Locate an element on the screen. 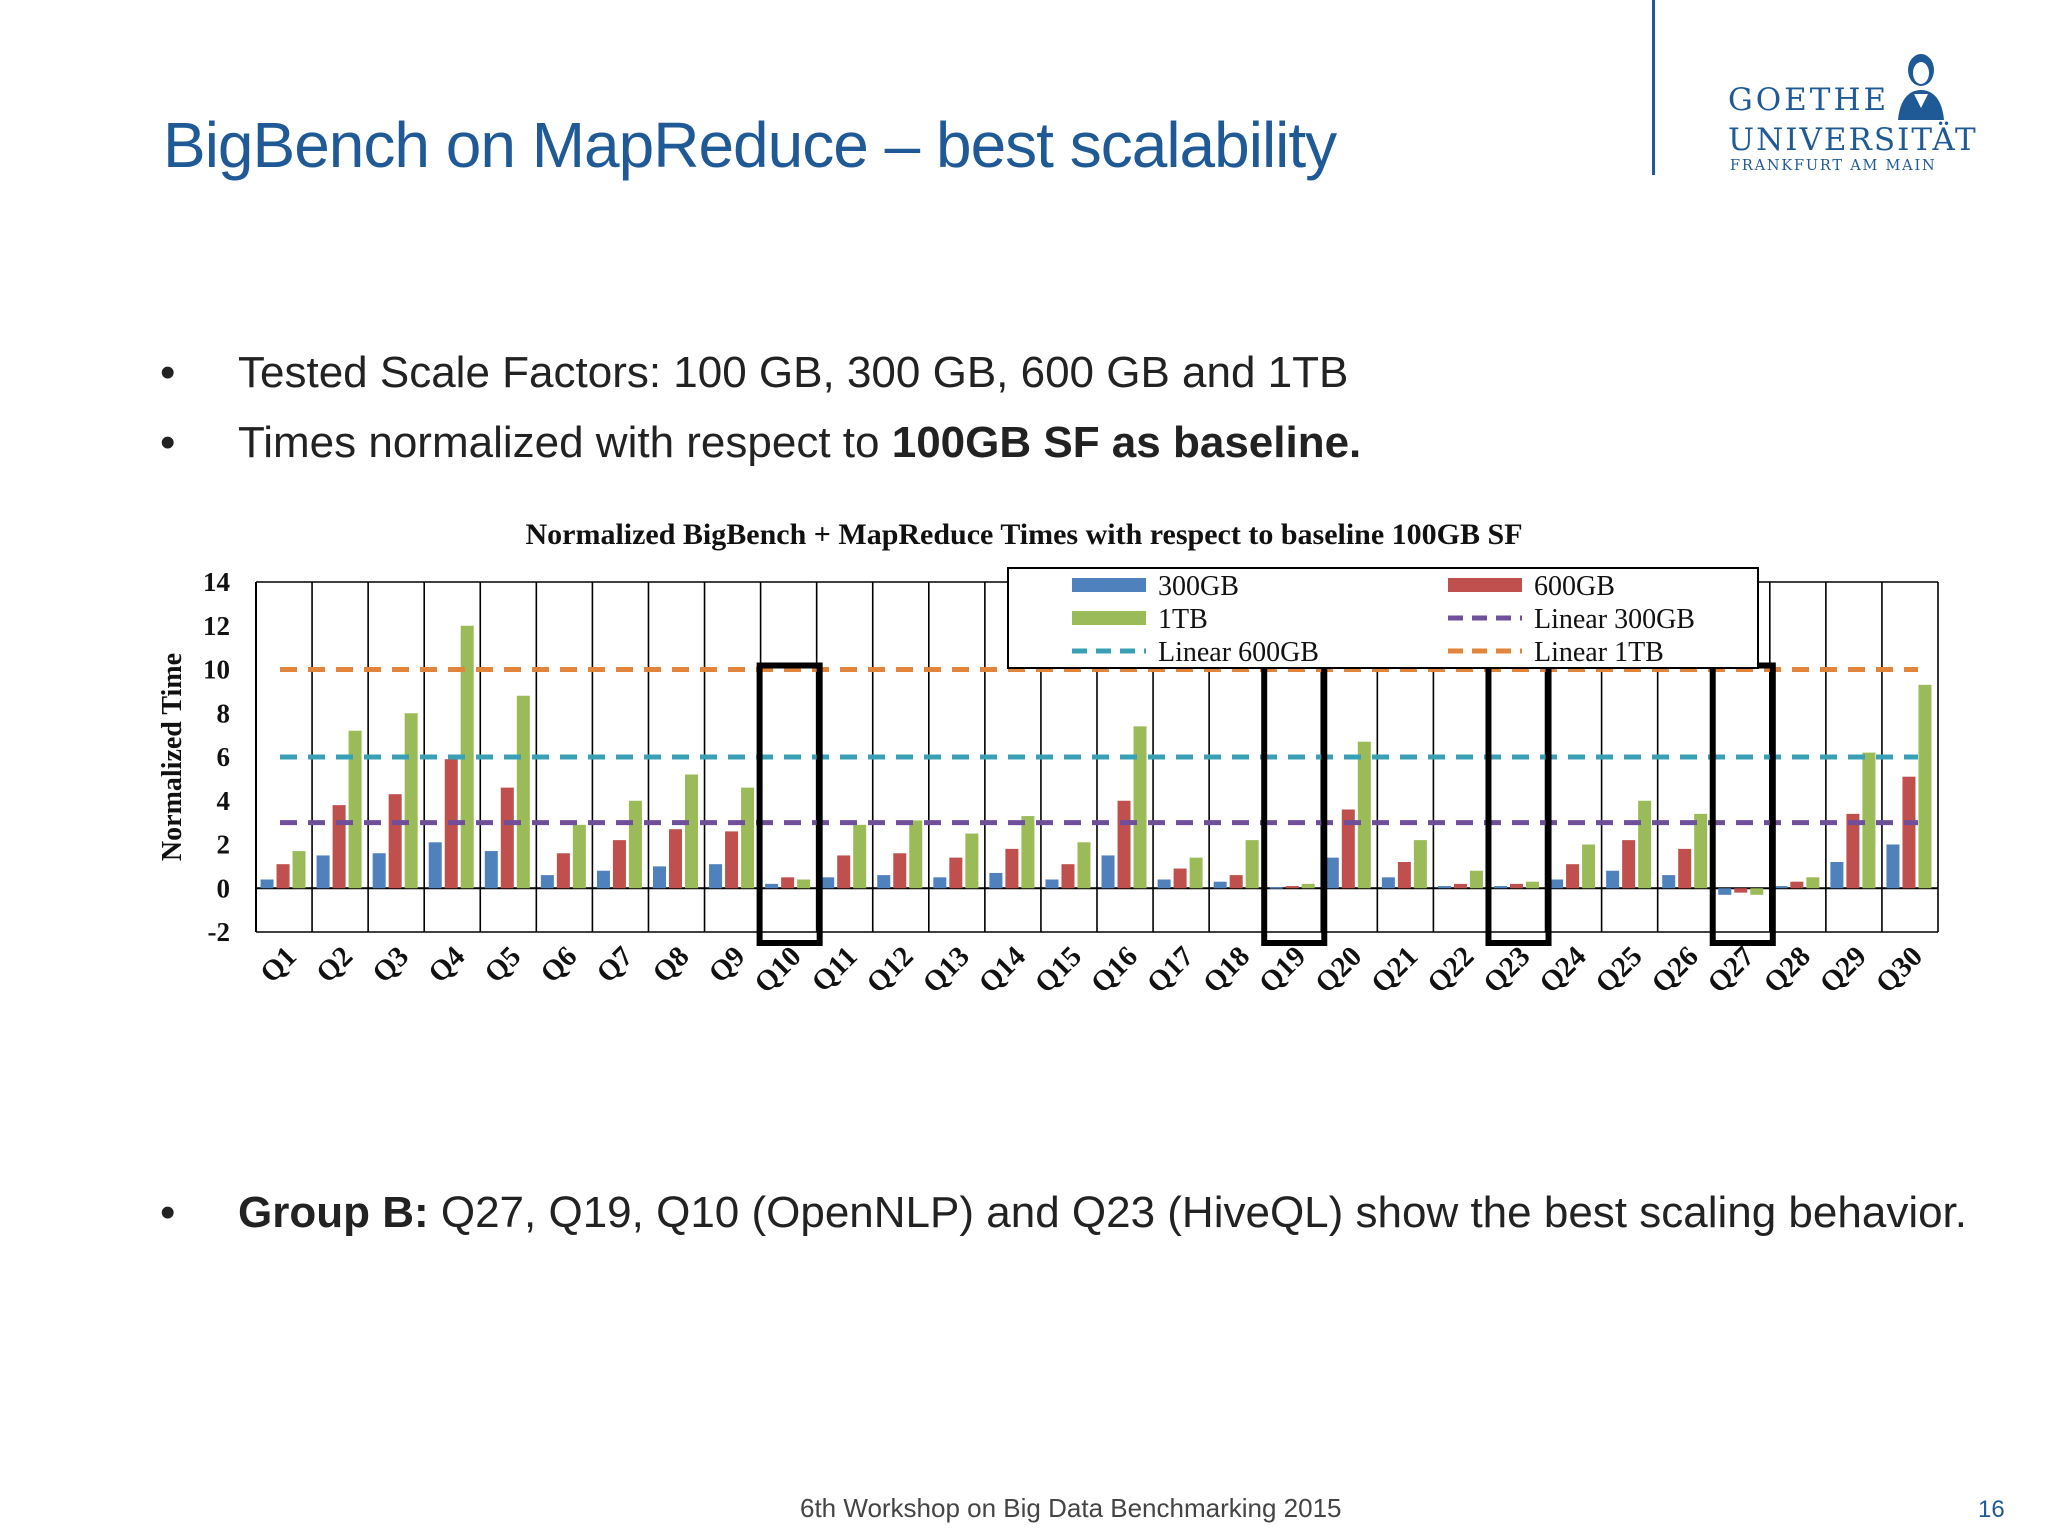  y-tick-label: 8 is located at coordinates (224, 713).